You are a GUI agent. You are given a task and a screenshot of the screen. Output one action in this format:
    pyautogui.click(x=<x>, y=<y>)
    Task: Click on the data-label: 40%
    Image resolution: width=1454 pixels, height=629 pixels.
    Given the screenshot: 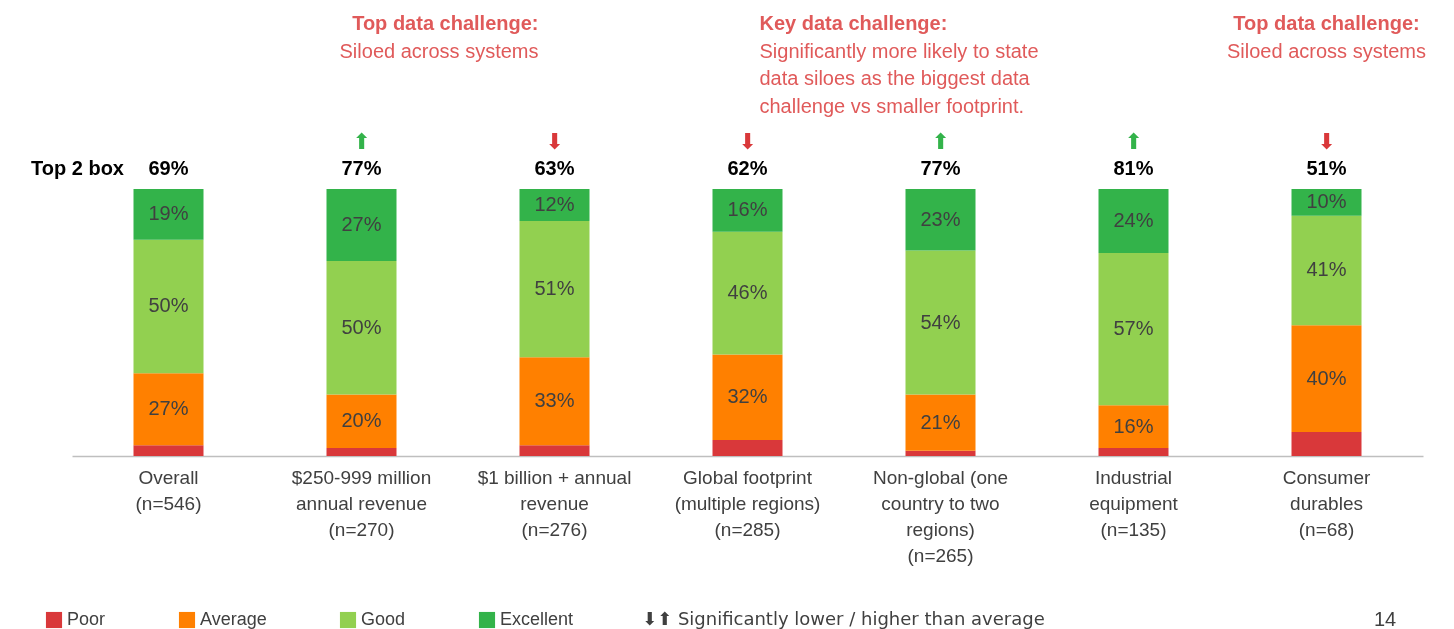 What is the action you would take?
    pyautogui.click(x=1326, y=377)
    